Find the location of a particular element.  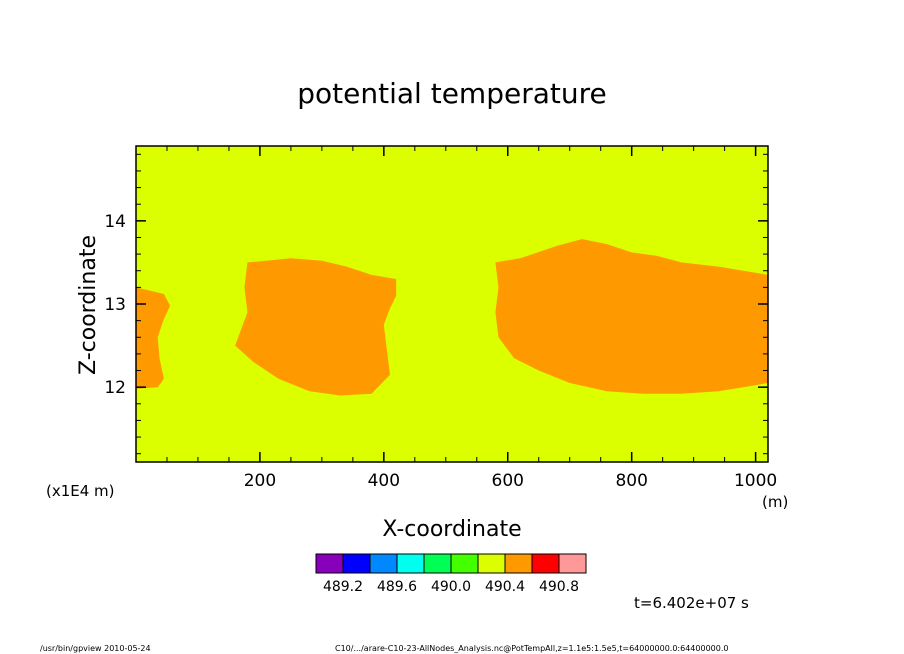

colorbar-label: 490.0 is located at coordinates (451, 587).